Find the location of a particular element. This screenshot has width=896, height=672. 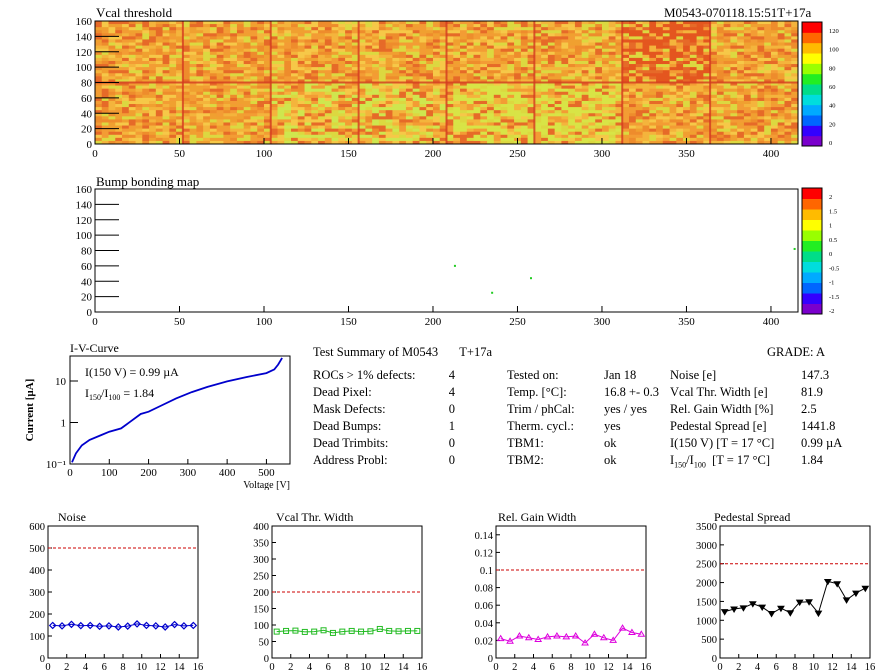

y-tick-label: 0.06 is located at coordinates (484, 606).